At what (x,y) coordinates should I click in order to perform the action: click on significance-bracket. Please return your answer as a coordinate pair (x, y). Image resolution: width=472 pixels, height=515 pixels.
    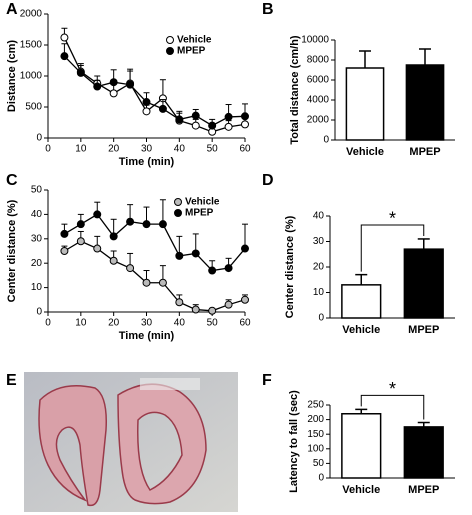
    Looking at the image, I should click on (392, 407).